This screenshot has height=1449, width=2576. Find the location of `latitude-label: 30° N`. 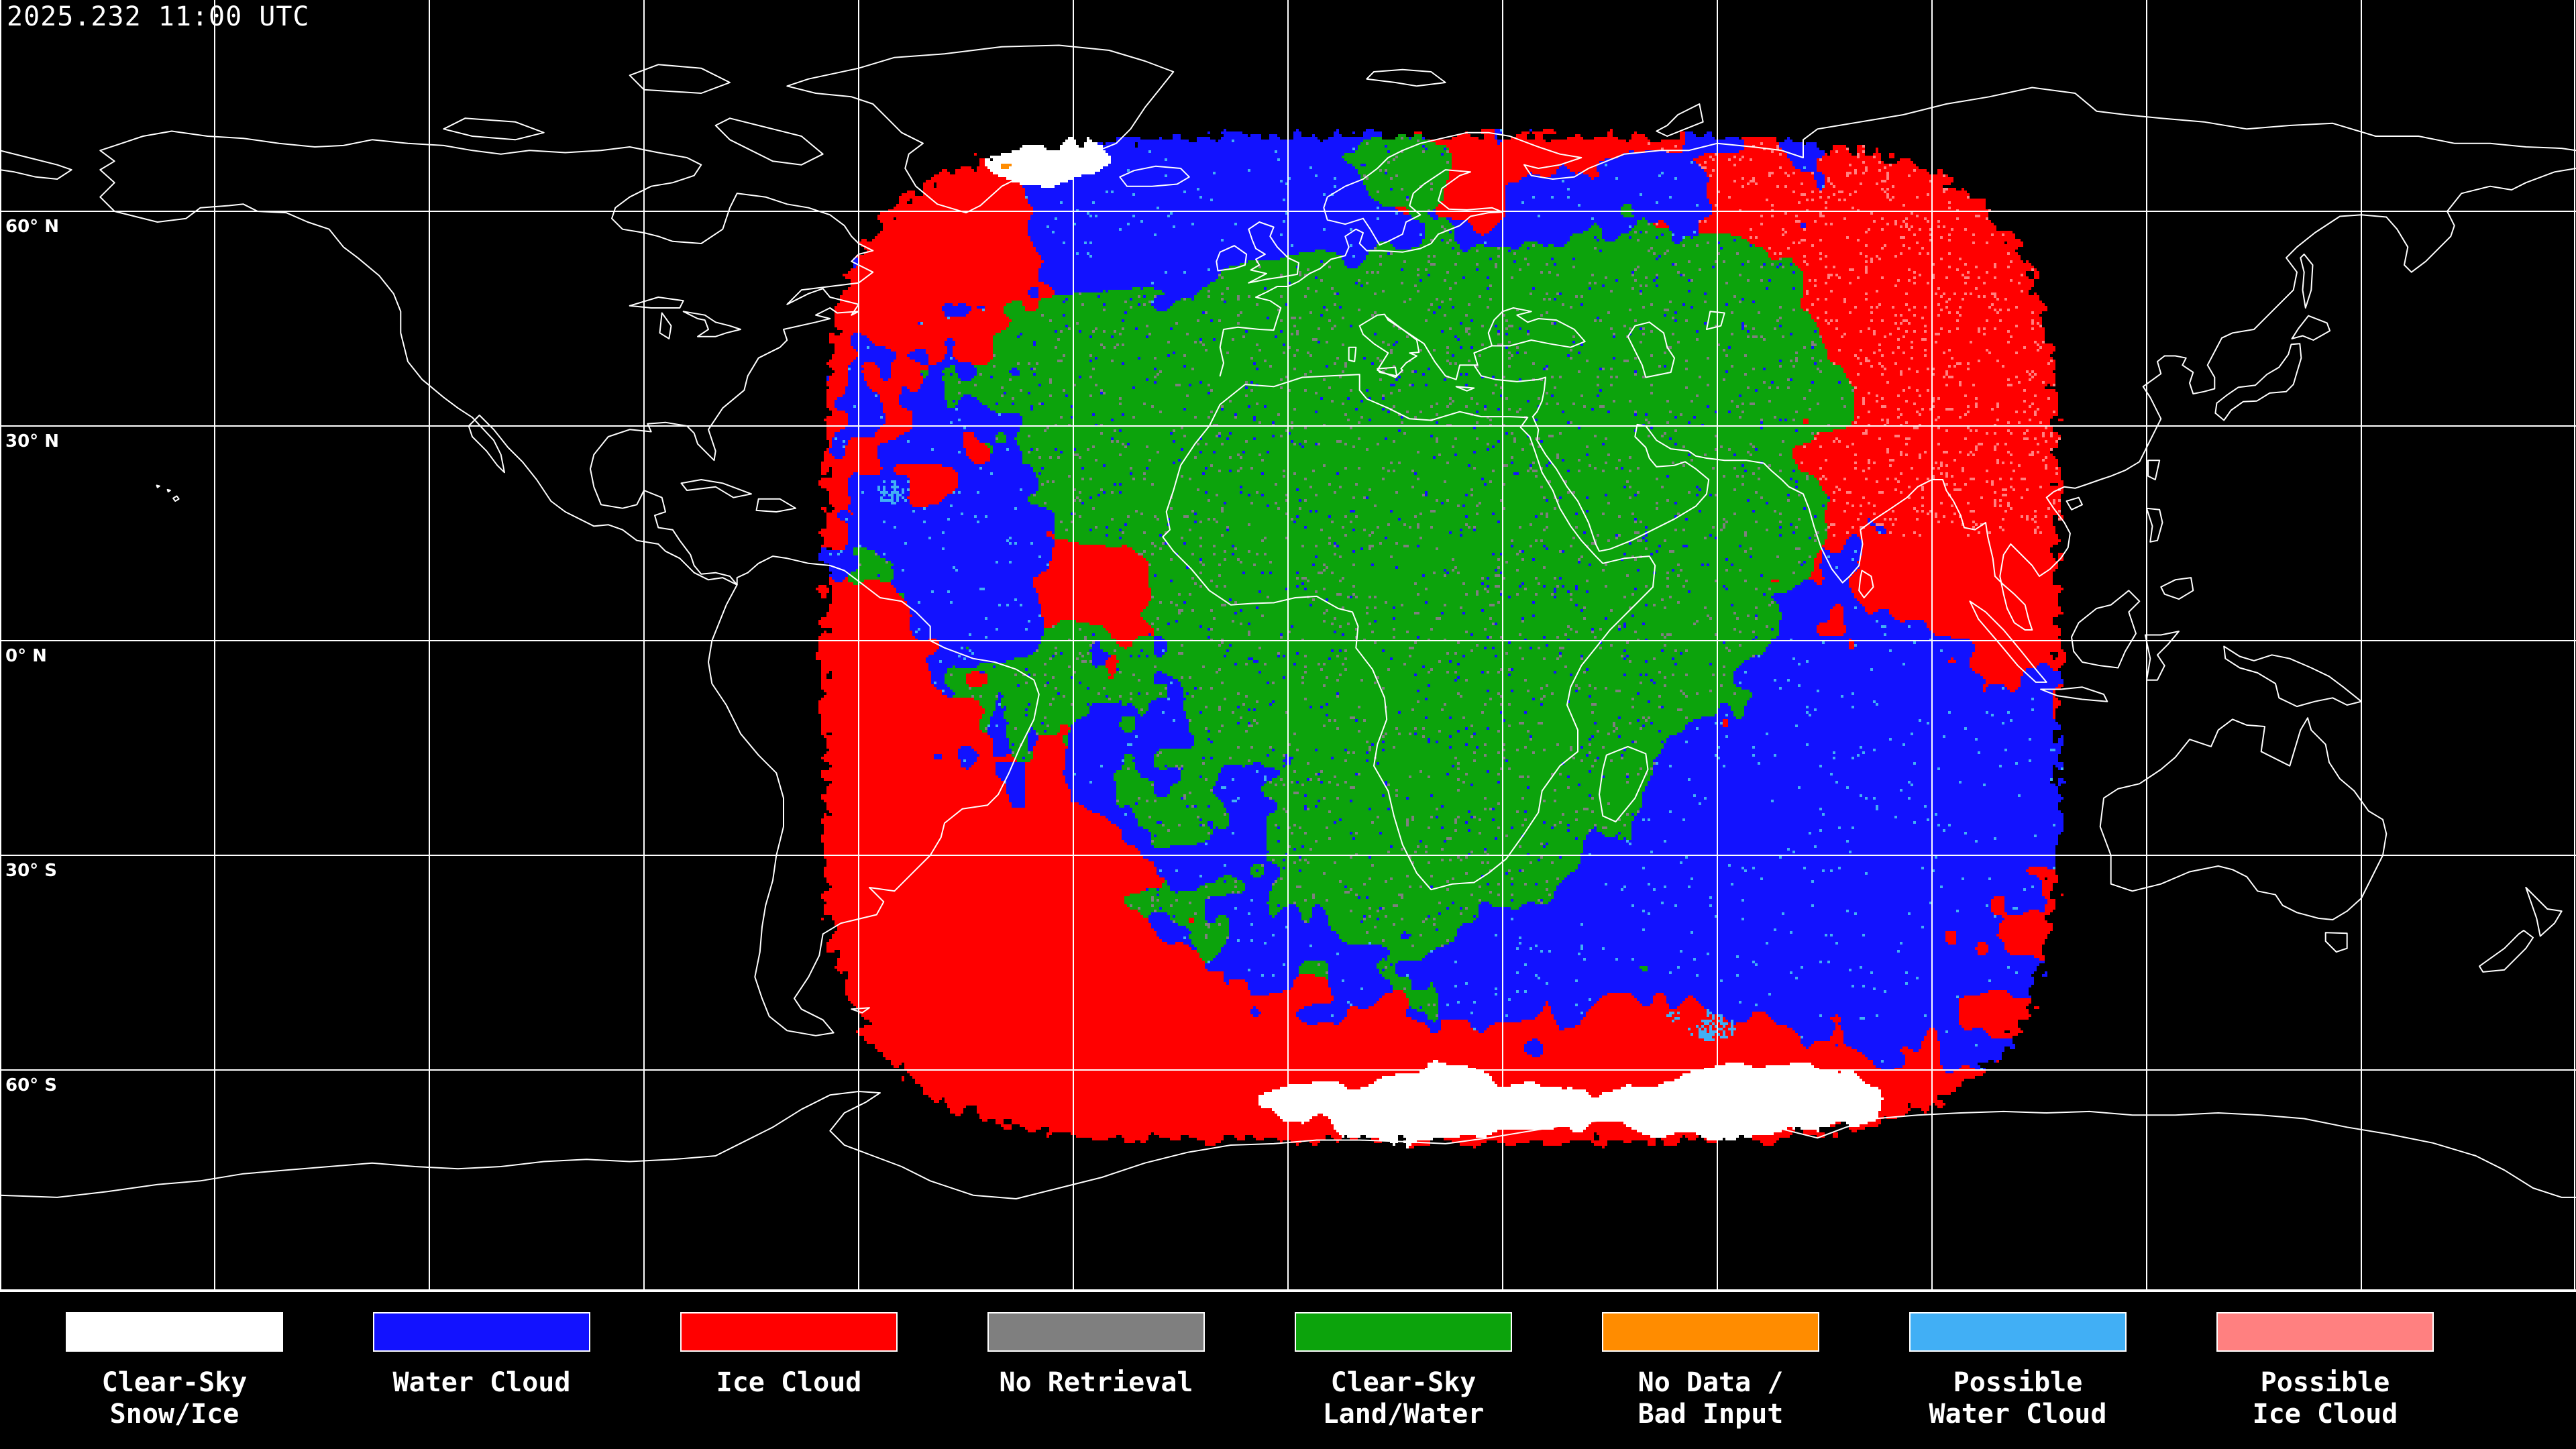

latitude-label: 30° N is located at coordinates (32, 441).